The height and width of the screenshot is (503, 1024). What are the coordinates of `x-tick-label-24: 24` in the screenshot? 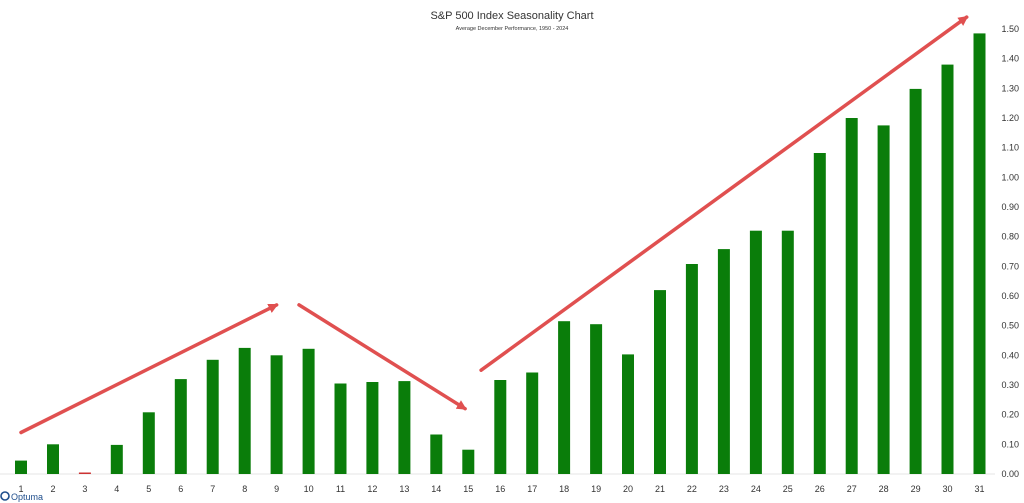 It's located at (756, 489).